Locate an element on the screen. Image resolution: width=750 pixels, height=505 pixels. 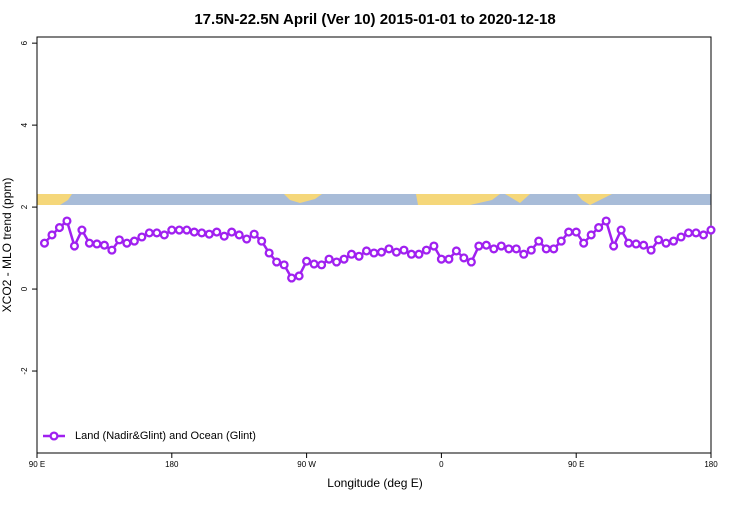
y-axis-label: XCO2 - MLO trend (ppm) is located at coordinates (7, 245).